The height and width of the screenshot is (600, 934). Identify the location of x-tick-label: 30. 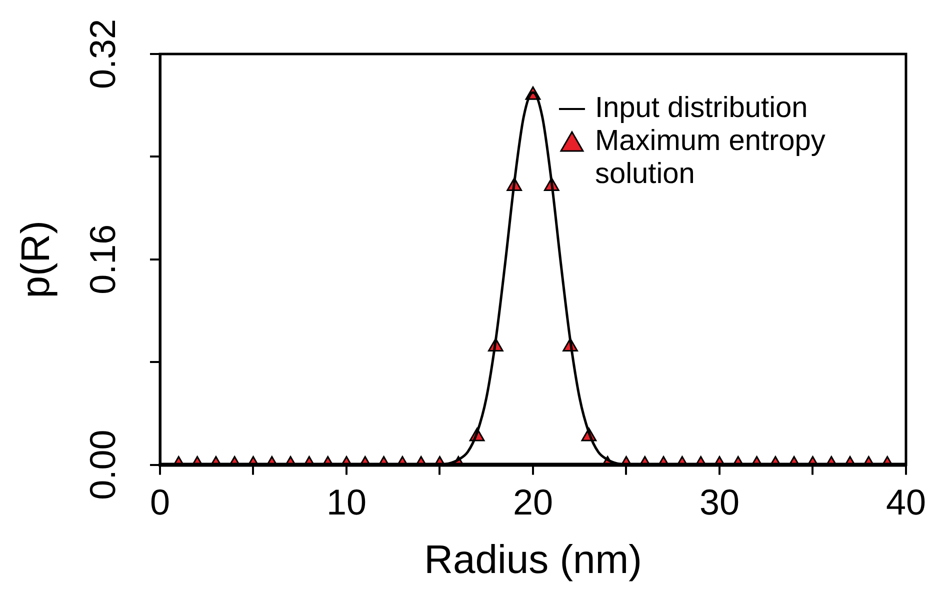
(719, 501).